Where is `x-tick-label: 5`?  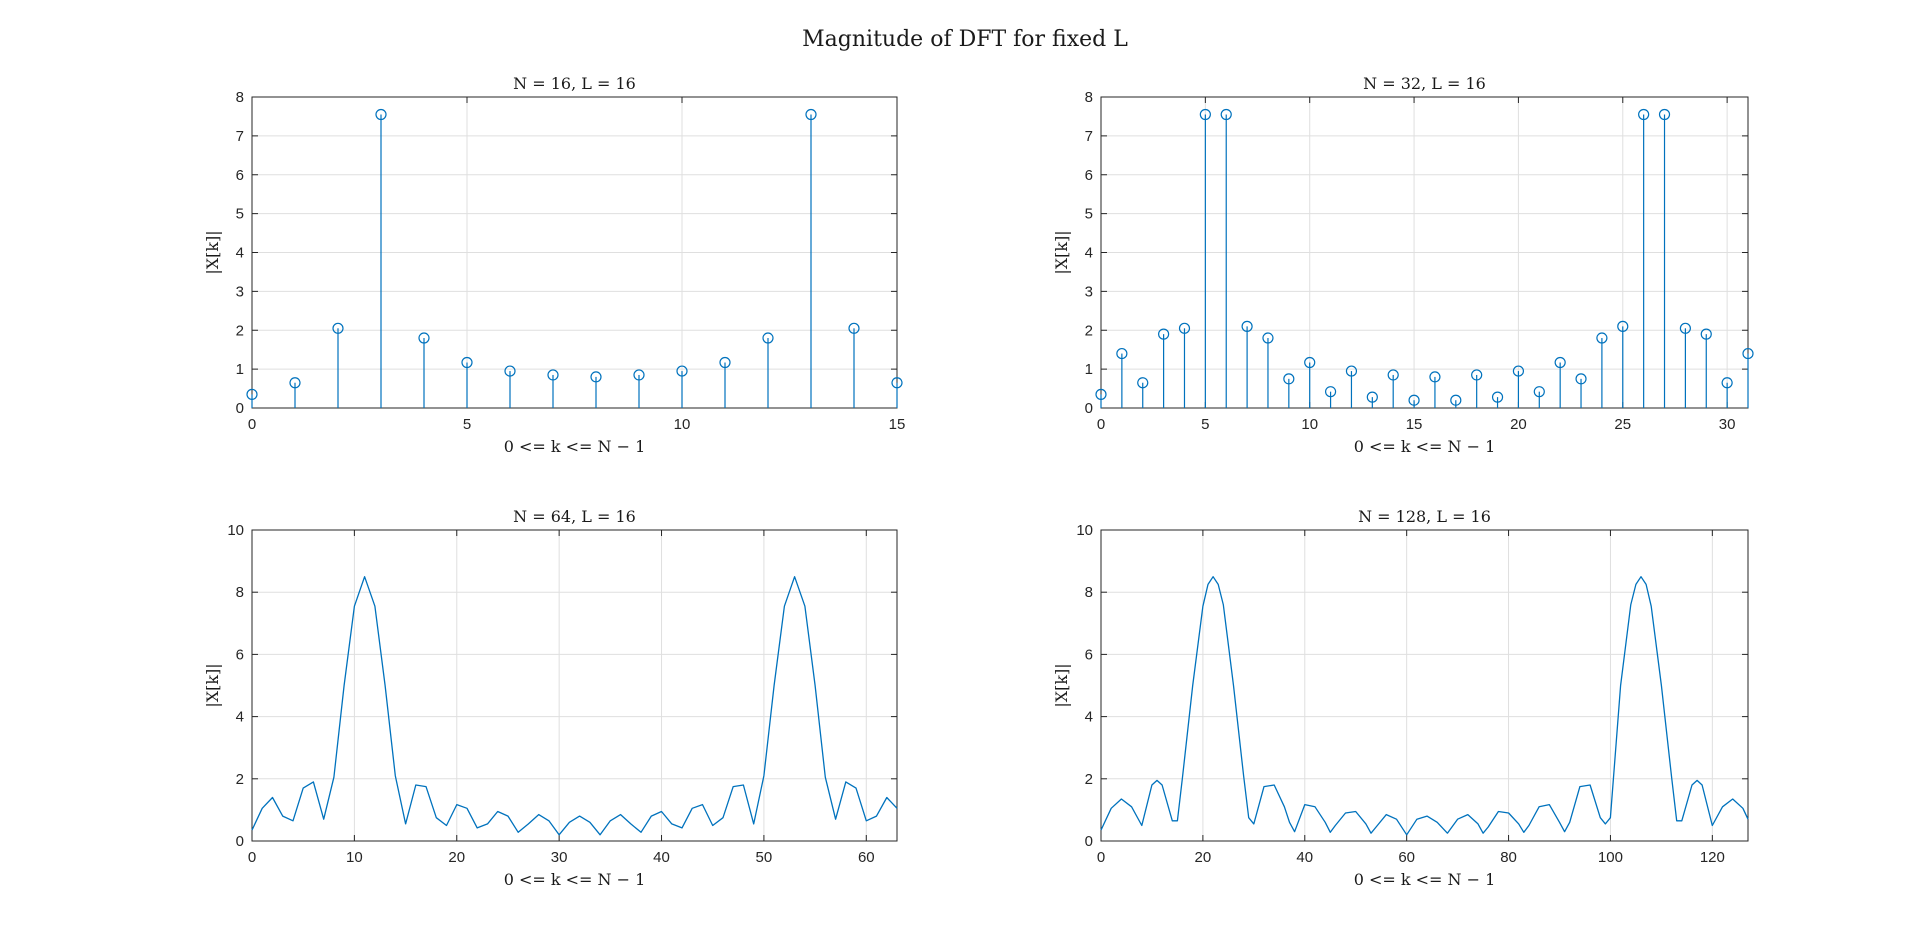 x-tick-label: 5 is located at coordinates (1205, 424).